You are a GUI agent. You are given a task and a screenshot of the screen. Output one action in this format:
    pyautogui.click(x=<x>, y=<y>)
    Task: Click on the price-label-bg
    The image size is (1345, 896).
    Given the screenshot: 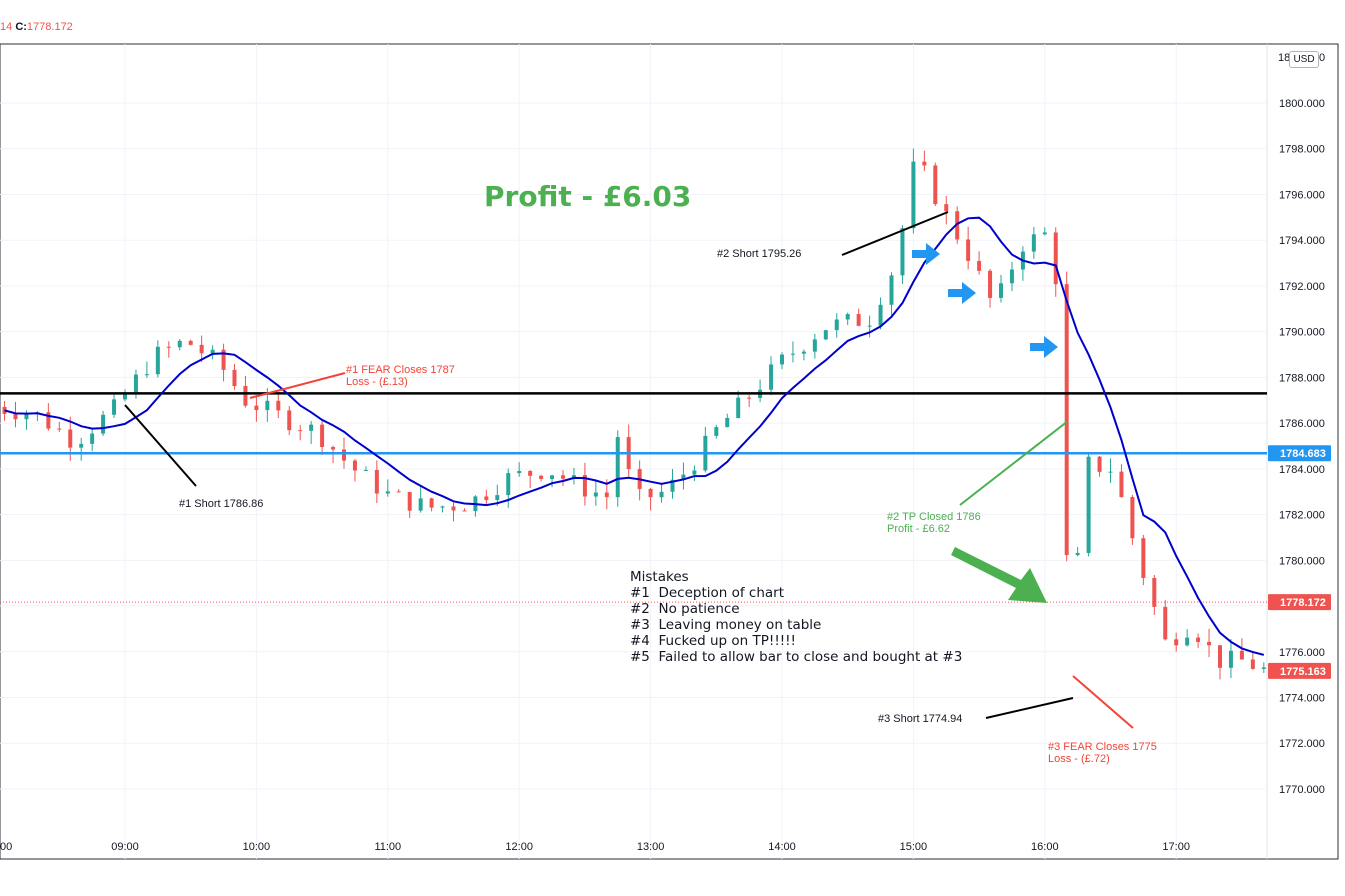 What is the action you would take?
    pyautogui.click(x=1299, y=602)
    